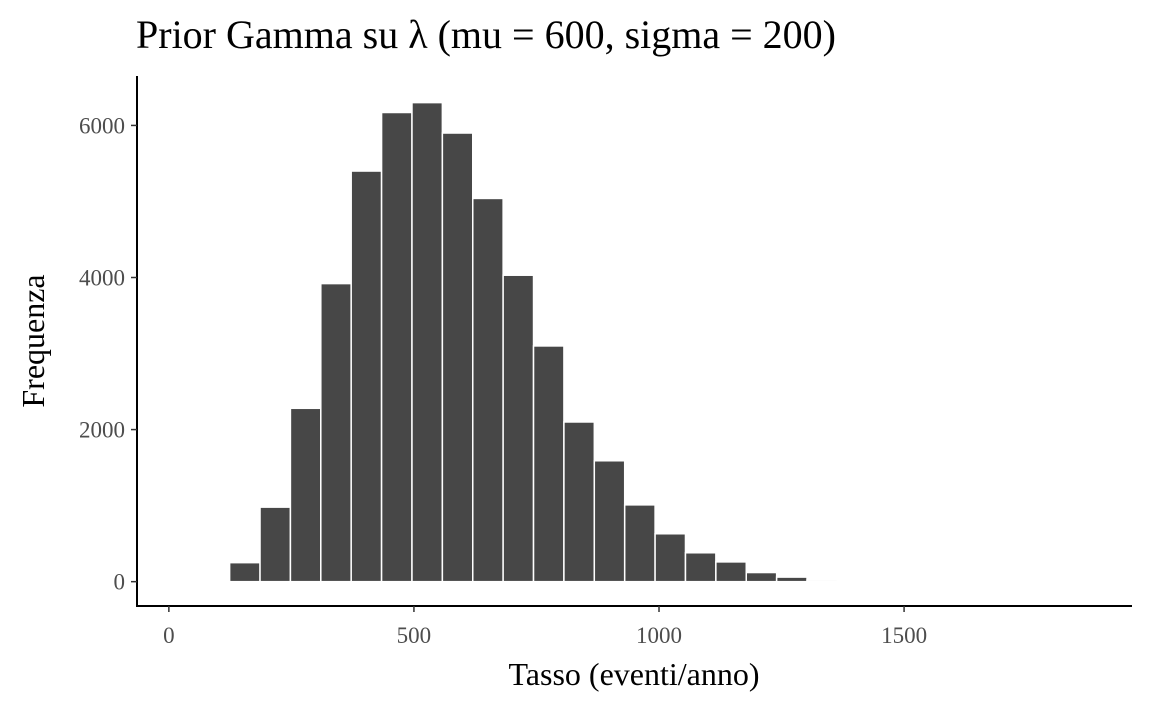 This screenshot has width=1152, height=711. Describe the element at coordinates (102, 278) in the screenshot. I see `y-tick-label: 4000` at that location.